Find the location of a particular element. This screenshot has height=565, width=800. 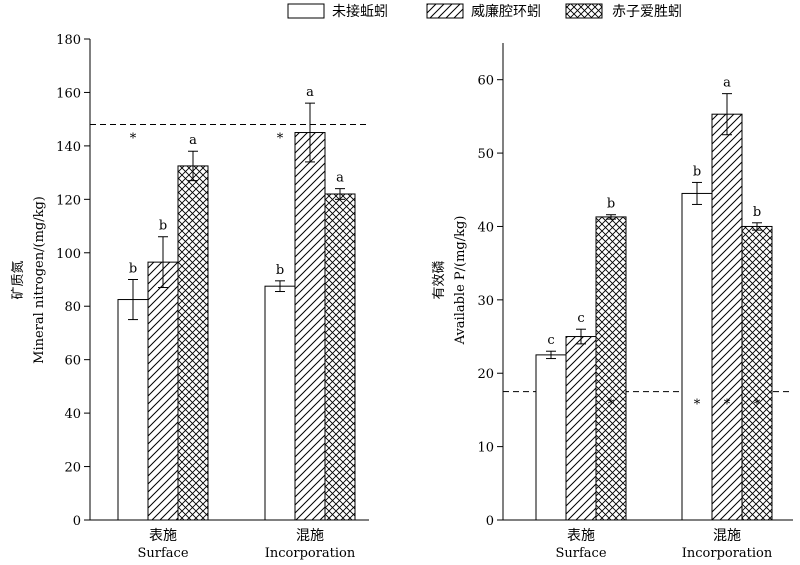

y-tick-label: 10 is located at coordinates (485, 448).